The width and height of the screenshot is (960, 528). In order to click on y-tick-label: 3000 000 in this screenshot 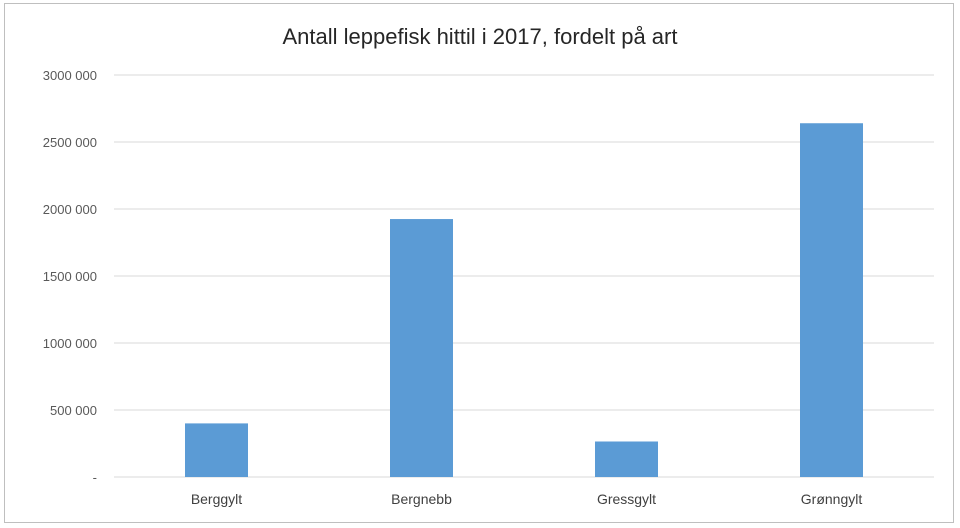, I will do `click(70, 75)`.